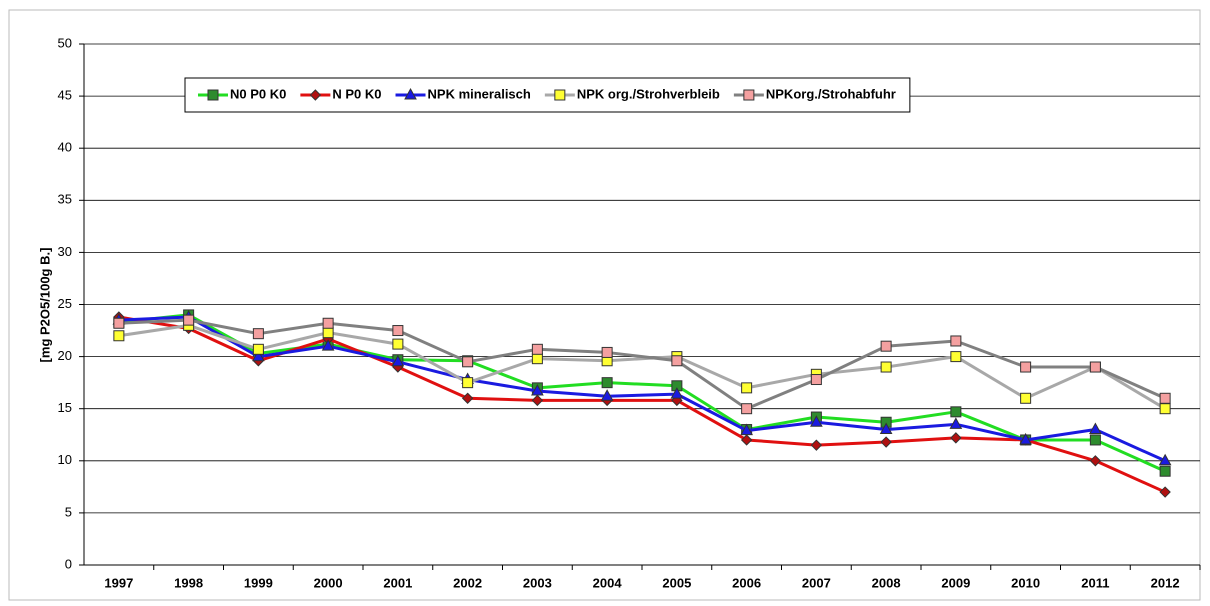 Image resolution: width=1210 pixels, height=606 pixels. I want to click on series, so click(642, 364).